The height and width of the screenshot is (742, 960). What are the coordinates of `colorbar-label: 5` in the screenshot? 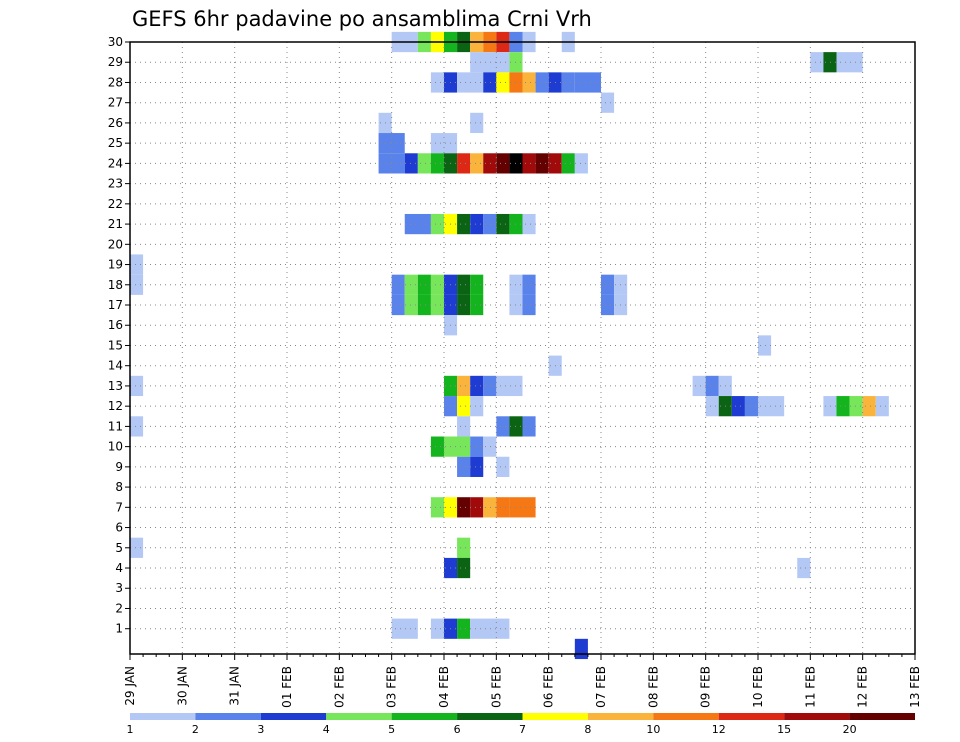 It's located at (391, 729).